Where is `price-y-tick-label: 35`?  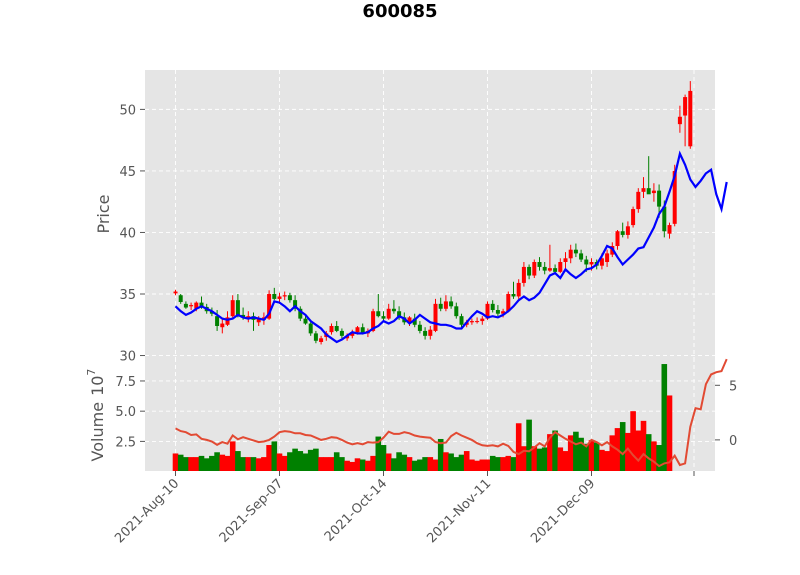 price-y-tick-label: 35 is located at coordinates (127, 295).